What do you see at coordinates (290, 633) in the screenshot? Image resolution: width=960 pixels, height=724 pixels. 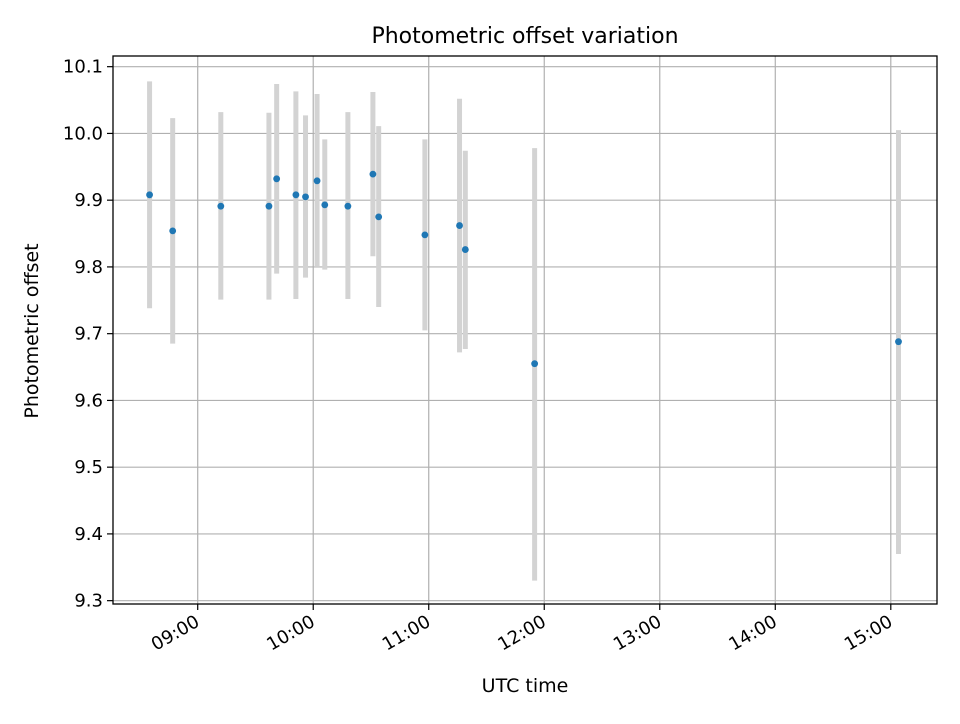 I see `x-tick-label: 10:00` at bounding box center [290, 633].